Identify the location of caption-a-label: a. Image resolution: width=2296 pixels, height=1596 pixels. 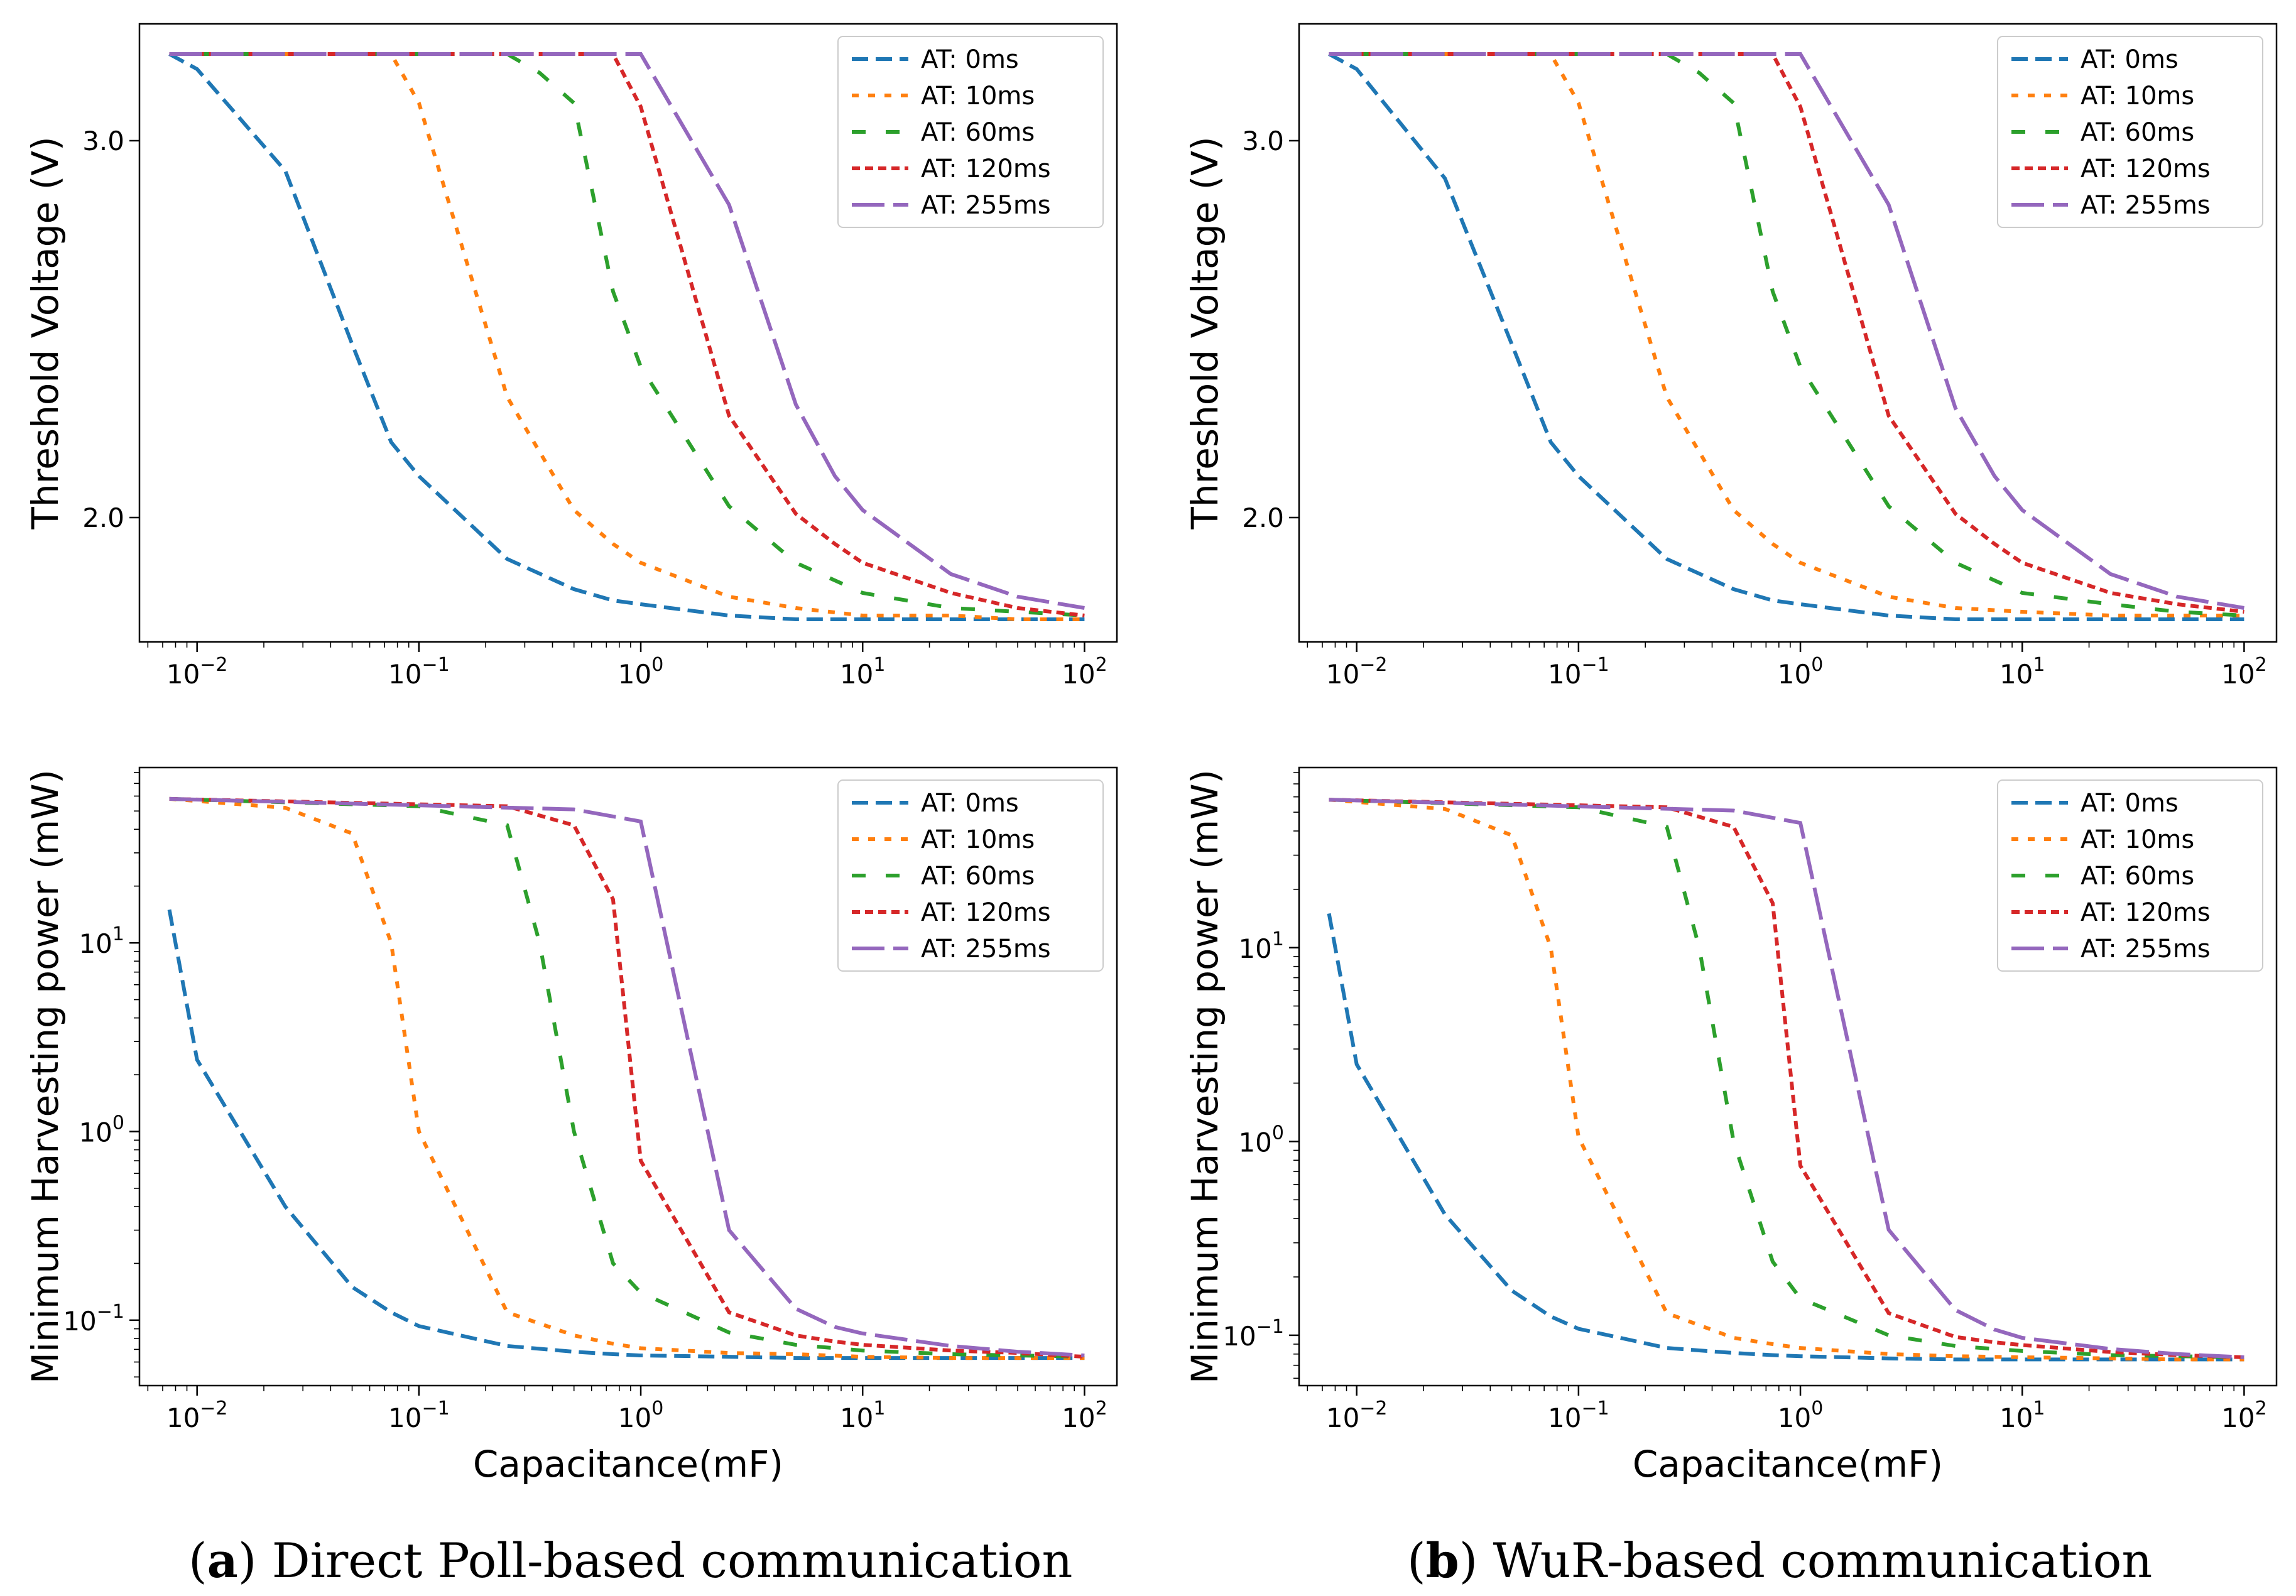
(222, 1560).